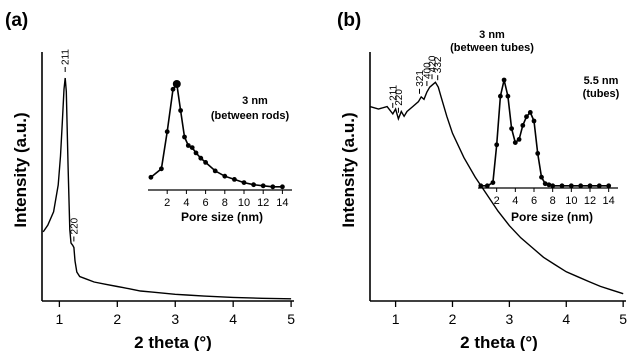  I want to click on peak-label: 211, so click(66, 57).